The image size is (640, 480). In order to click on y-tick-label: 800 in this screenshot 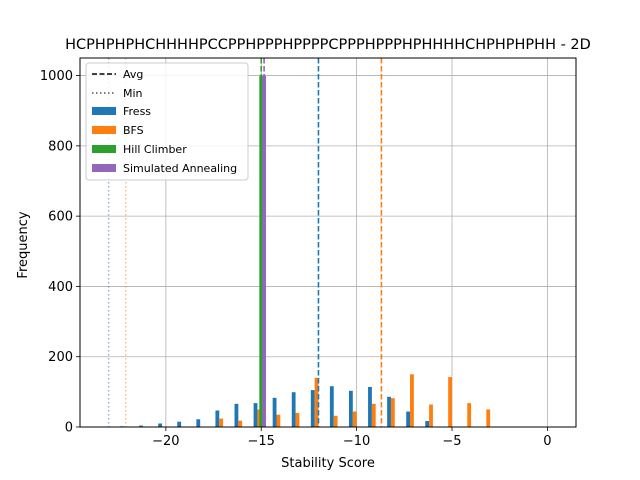, I will do `click(60, 146)`.